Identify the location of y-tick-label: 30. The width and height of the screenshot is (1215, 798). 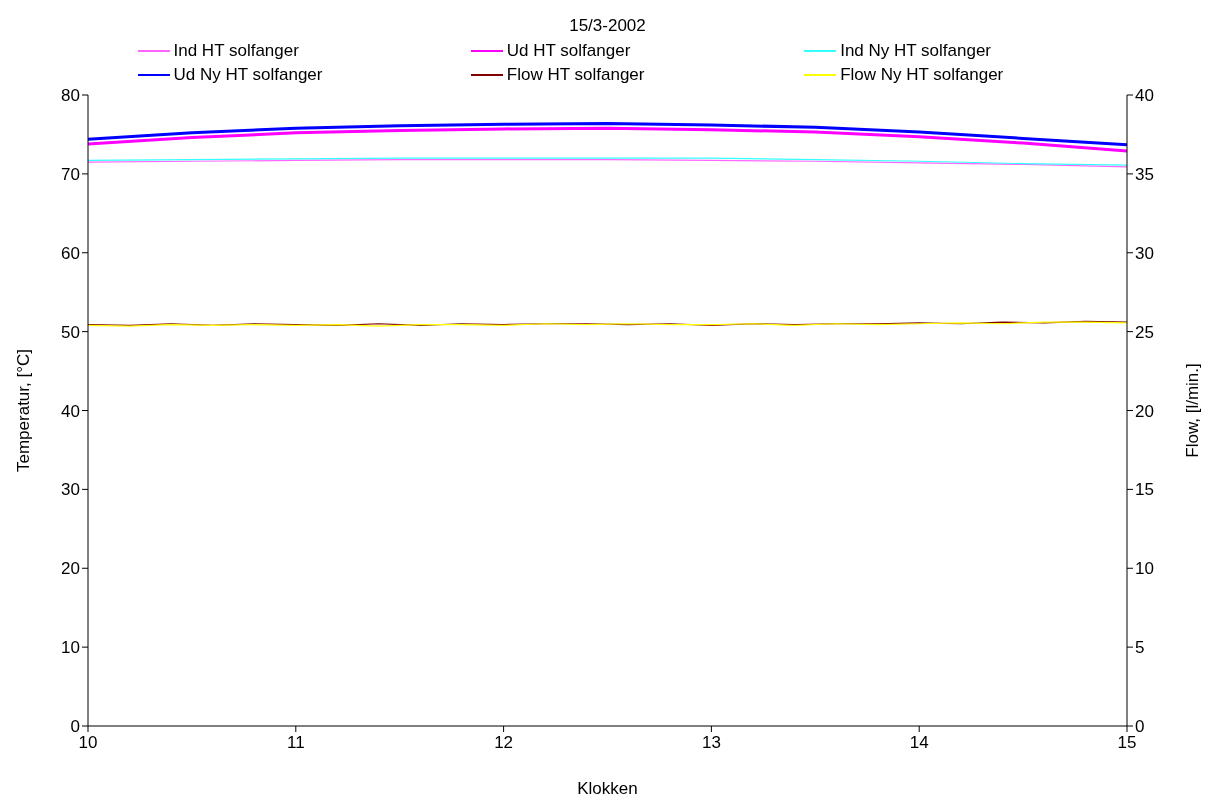
(70, 490).